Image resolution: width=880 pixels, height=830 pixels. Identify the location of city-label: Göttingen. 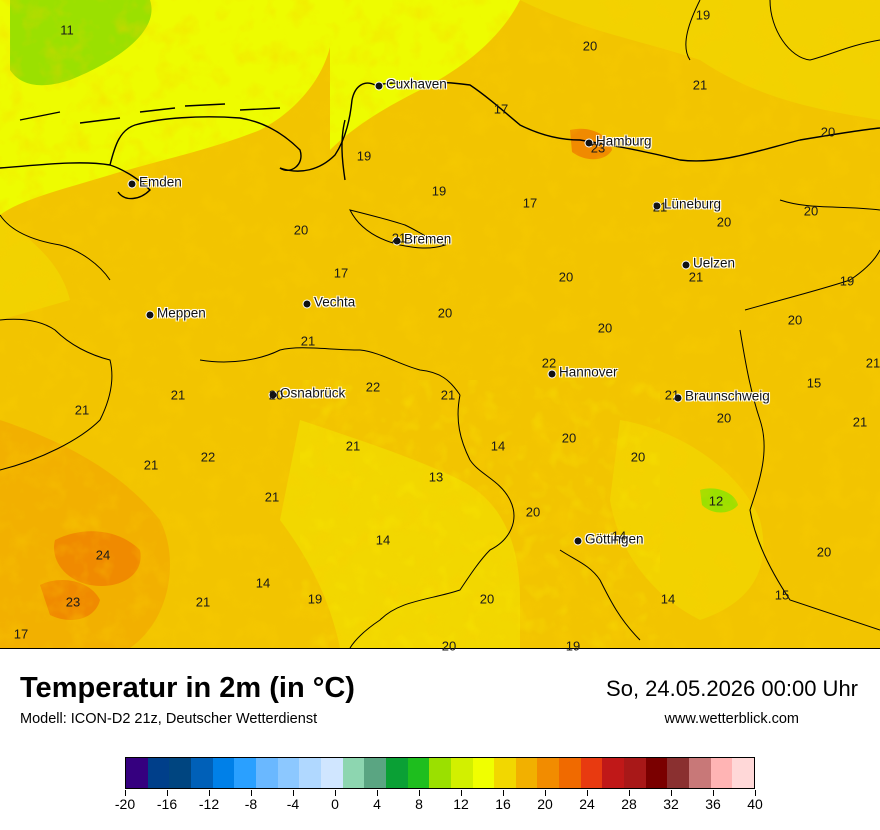
(614, 539).